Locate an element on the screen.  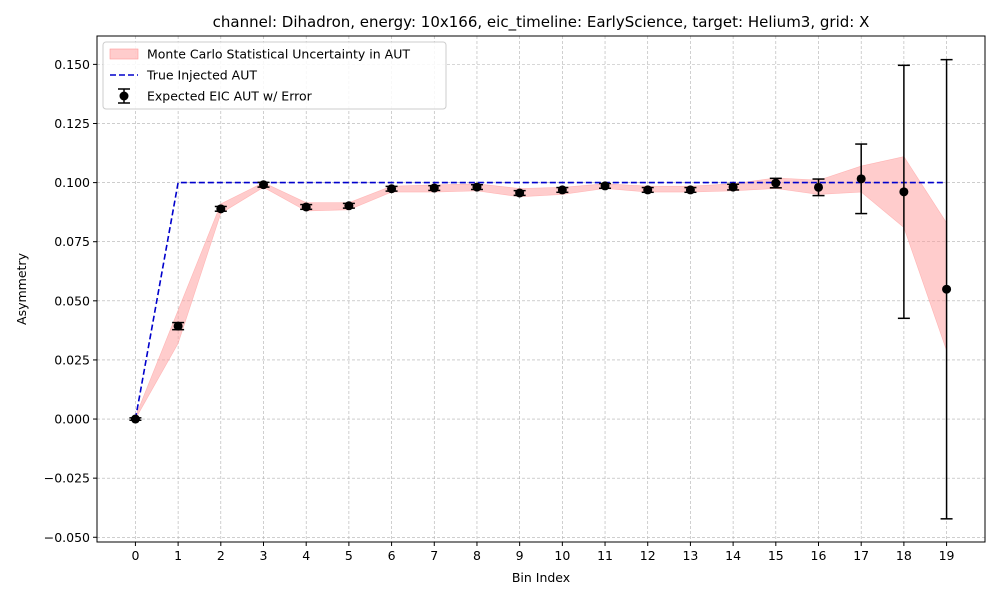
y-tick-label: −0.025 is located at coordinates (67, 478).